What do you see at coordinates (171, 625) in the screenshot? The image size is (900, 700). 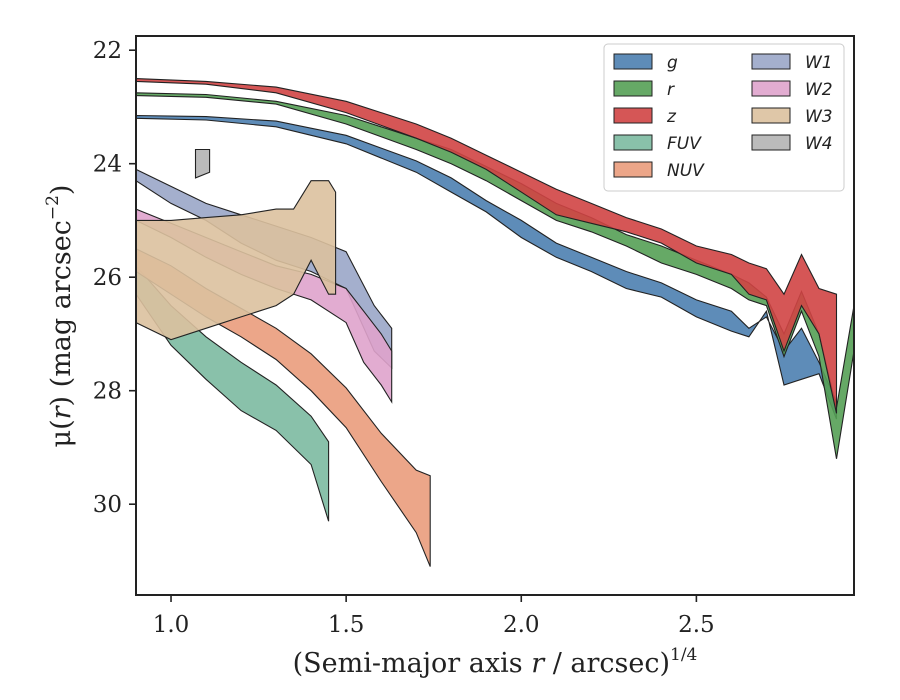 I see `x-tick-label: 1.0` at bounding box center [171, 625].